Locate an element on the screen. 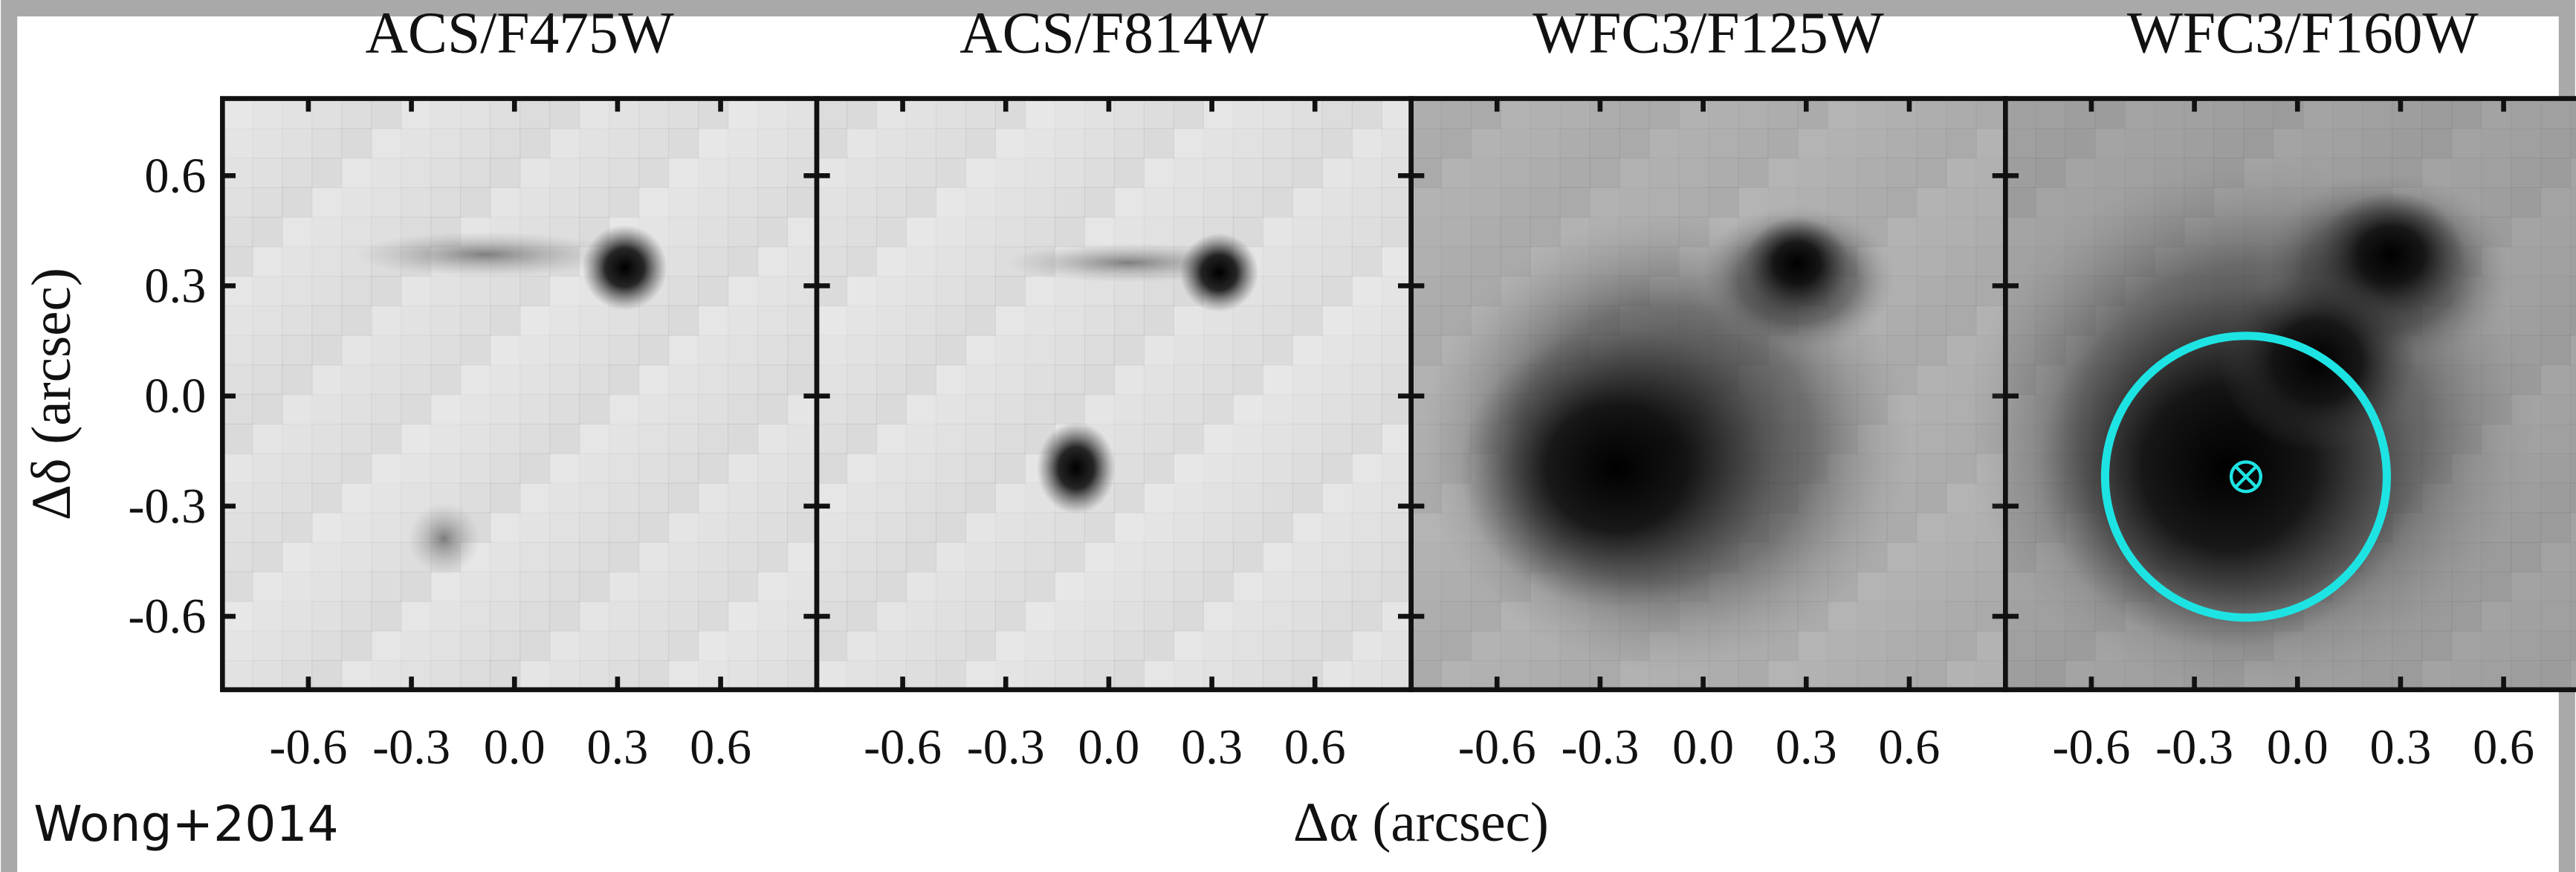 The height and width of the screenshot is (872, 2576). x-tick-label: -0.6 is located at coordinates (308, 747).